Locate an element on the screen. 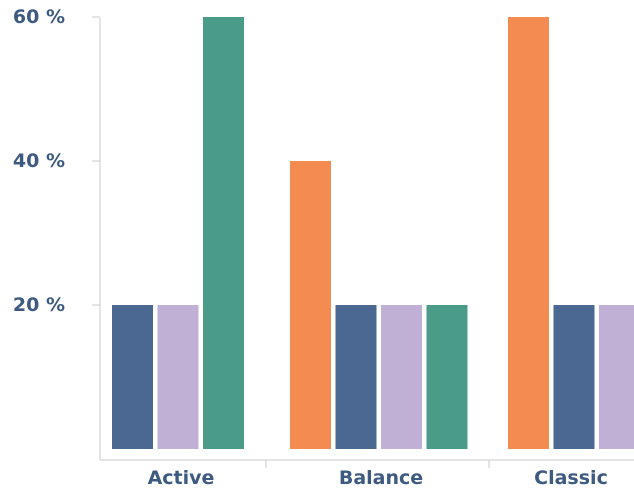 The height and width of the screenshot is (495, 634). x-category-label: Classic is located at coordinates (571, 478).